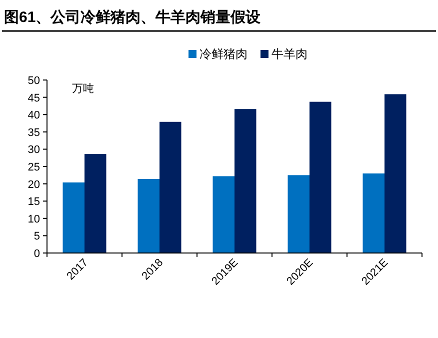 The height and width of the screenshot is (338, 438). I want to click on chart-title: 图61、公司冷鲜猪肉、牛羊肉销量假设, so click(133, 17).